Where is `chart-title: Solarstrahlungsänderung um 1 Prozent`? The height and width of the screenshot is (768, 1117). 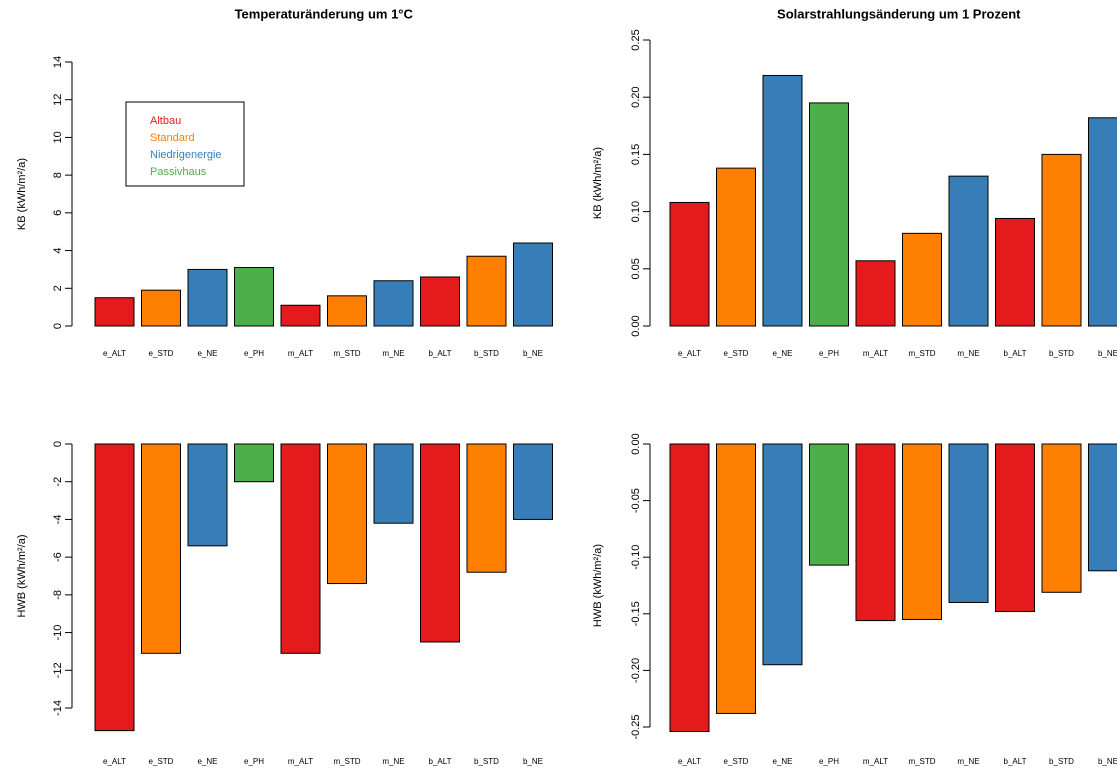 chart-title: Solarstrahlungsänderung um 1 Prozent is located at coordinates (899, 13).